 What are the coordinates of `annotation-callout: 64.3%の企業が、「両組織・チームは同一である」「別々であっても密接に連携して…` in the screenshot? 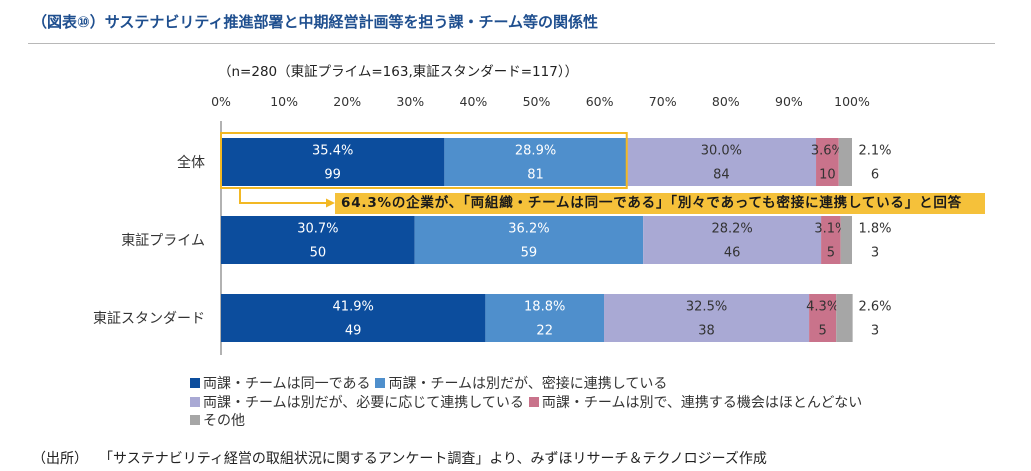 It's located at (660, 203).